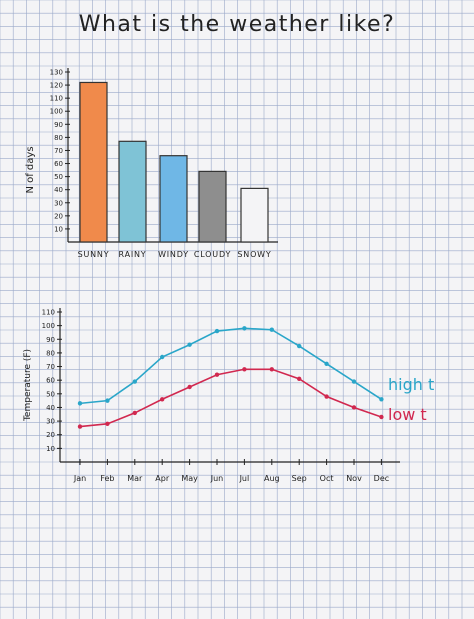 The width and height of the screenshot is (474, 619). I want to click on bar-category-label: SUNNY, so click(94, 254).